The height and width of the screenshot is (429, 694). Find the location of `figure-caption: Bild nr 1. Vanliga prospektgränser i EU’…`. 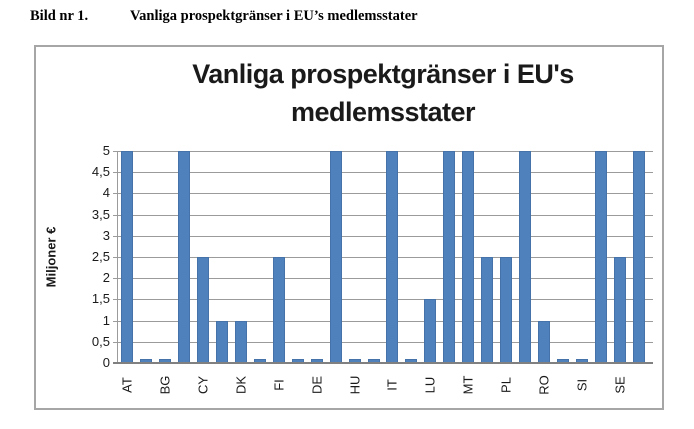

figure-caption: Bild nr 1. Vanliga prospektgränser i EU’… is located at coordinates (347, 18).